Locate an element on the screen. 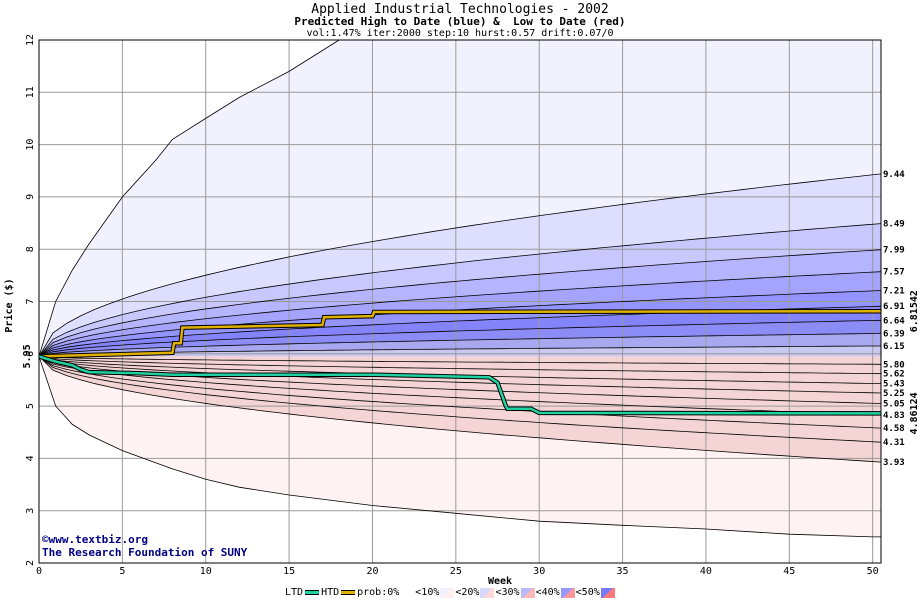 This screenshot has width=920, height=600. y-tick-label-1: 3 is located at coordinates (30, 511).